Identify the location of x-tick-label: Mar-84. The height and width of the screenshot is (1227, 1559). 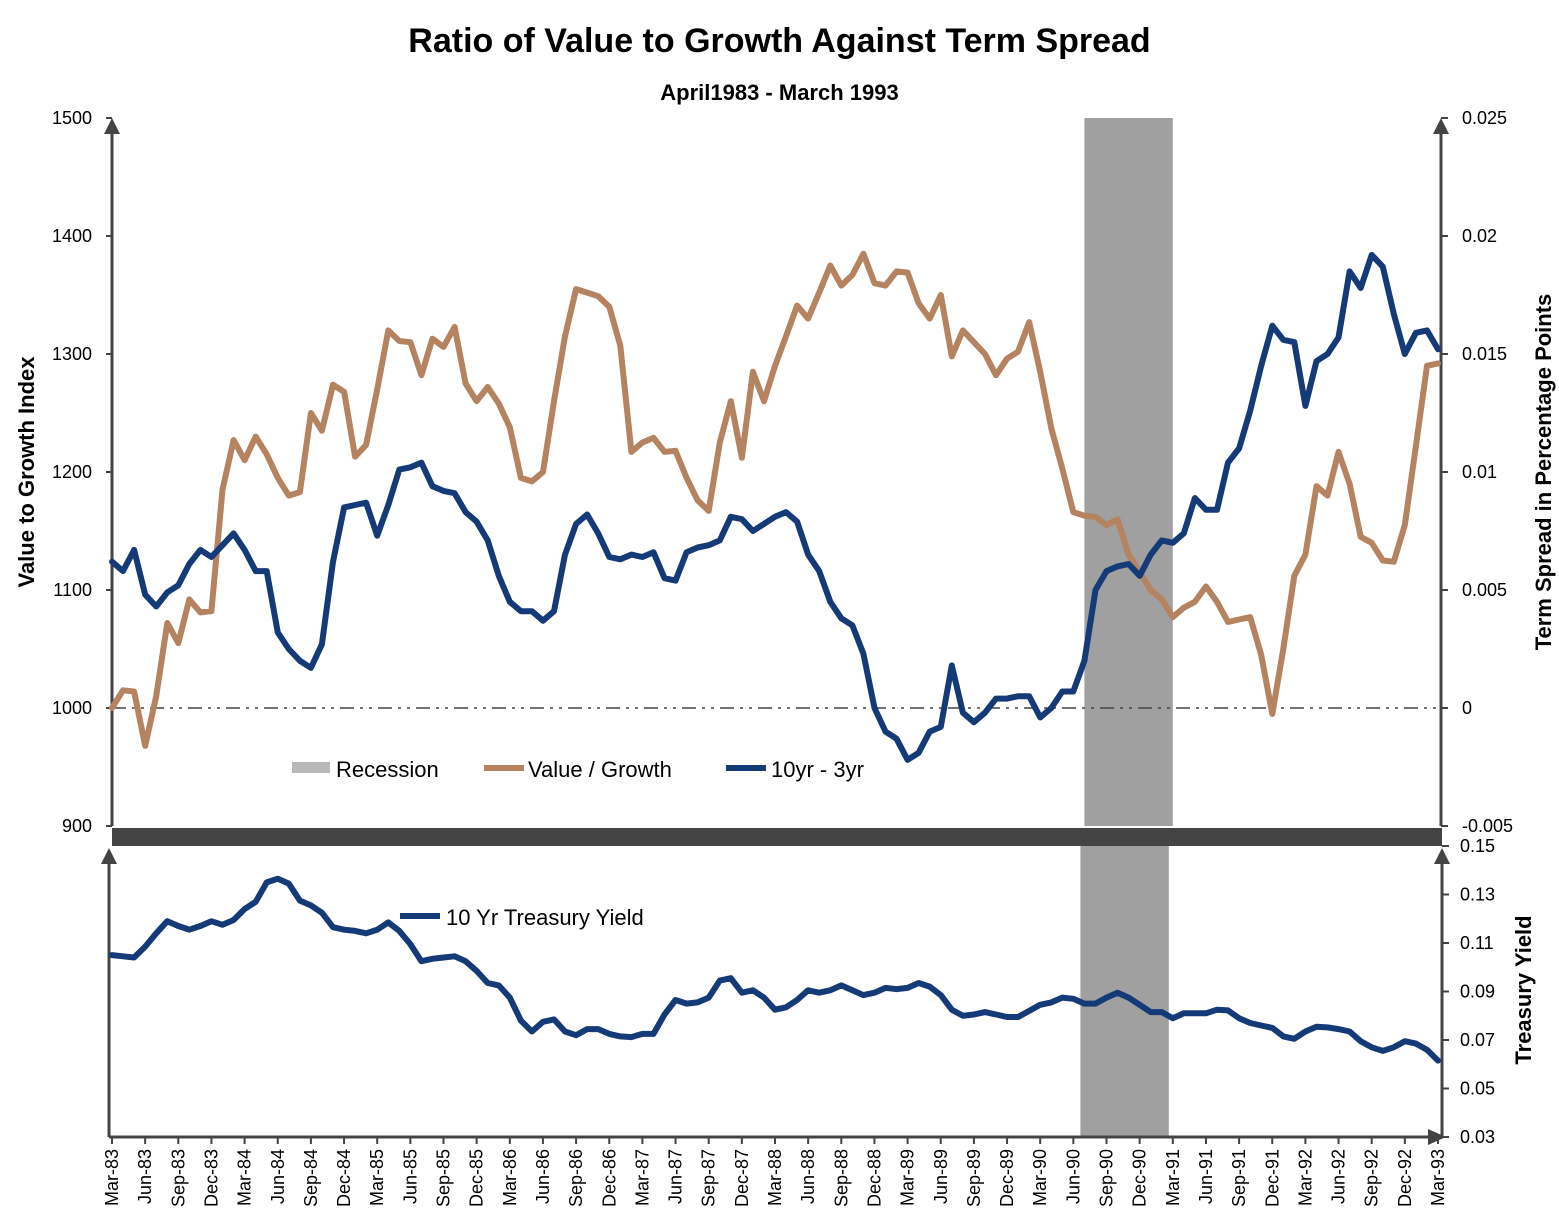
(245, 1177).